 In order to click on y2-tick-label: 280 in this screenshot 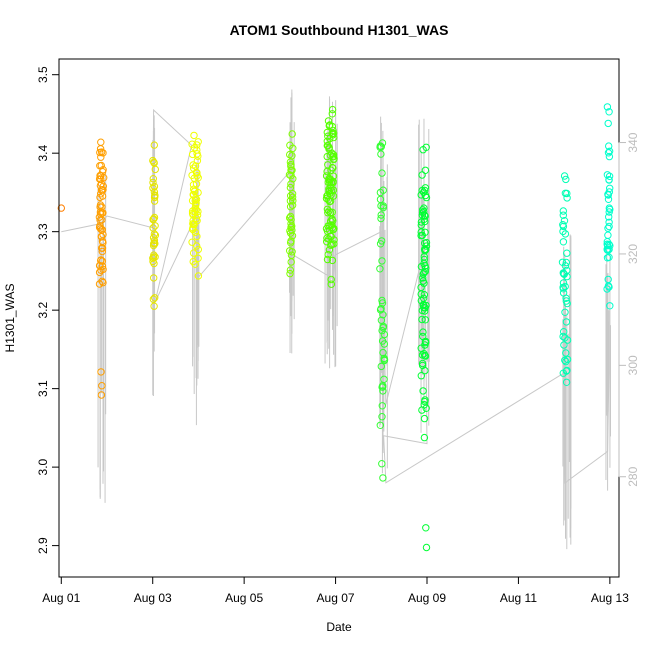, I will do `click(633, 476)`.